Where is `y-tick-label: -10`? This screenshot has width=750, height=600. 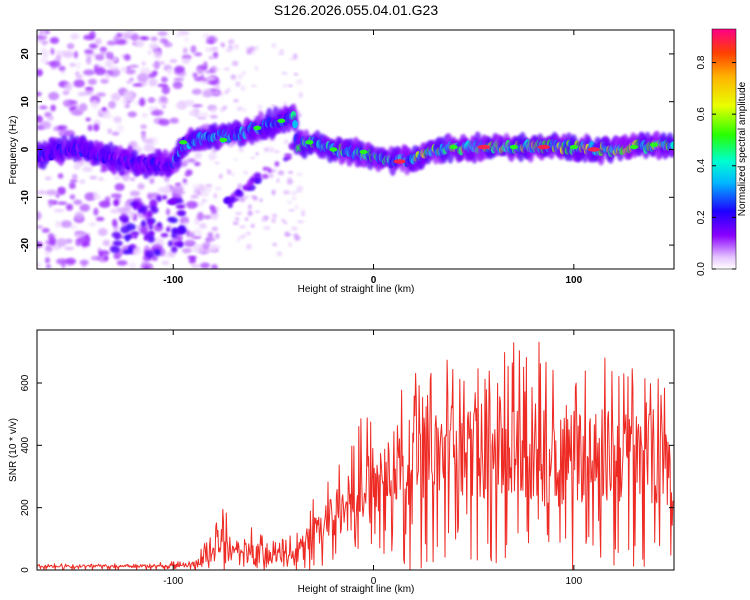
y-tick-label: -10 is located at coordinates (25, 197).